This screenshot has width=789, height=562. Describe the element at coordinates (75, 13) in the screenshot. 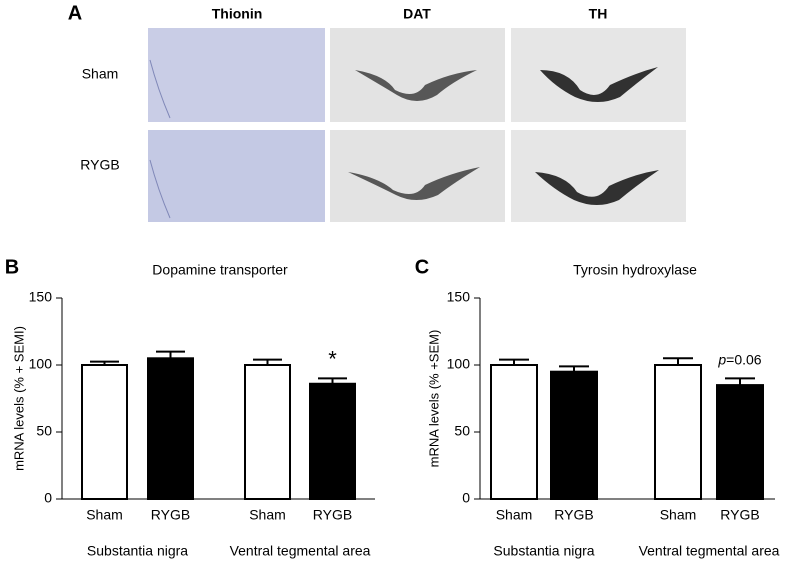

I see `panel-label: A` at that location.